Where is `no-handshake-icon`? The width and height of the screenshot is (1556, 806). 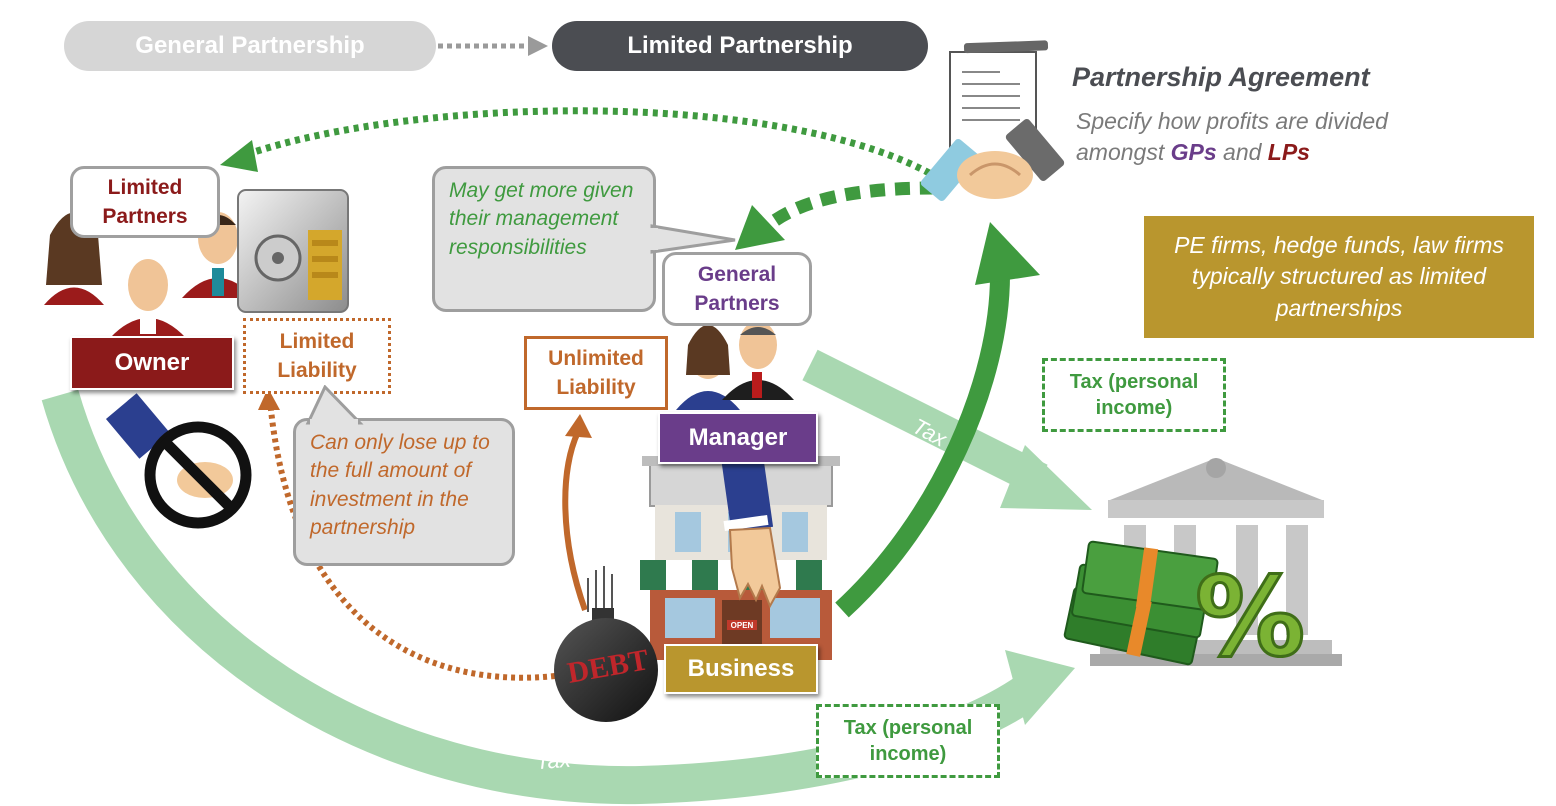 no-handshake-icon is located at coordinates (178, 461).